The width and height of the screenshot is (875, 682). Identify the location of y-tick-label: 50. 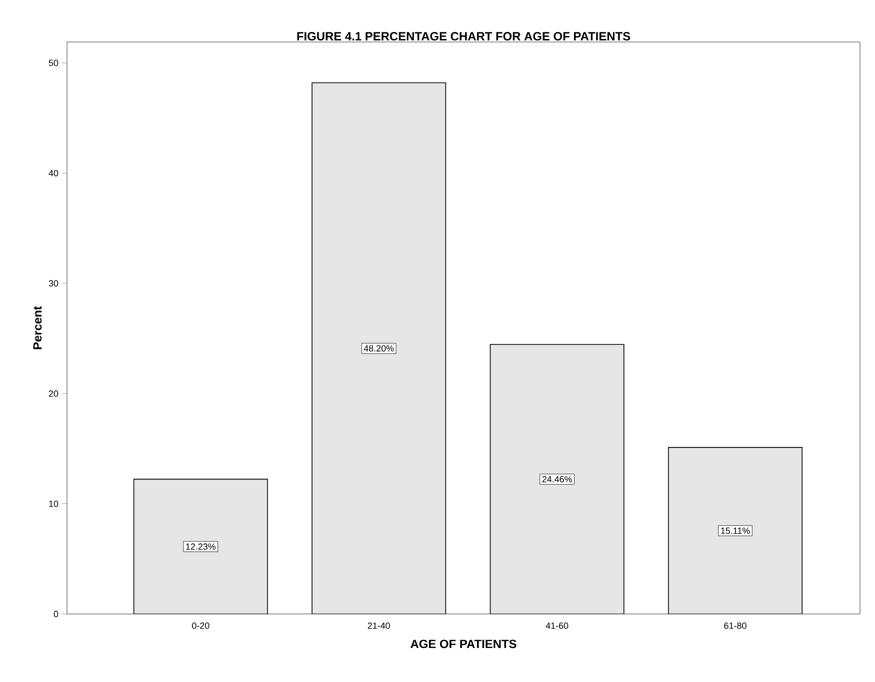
(53, 63).